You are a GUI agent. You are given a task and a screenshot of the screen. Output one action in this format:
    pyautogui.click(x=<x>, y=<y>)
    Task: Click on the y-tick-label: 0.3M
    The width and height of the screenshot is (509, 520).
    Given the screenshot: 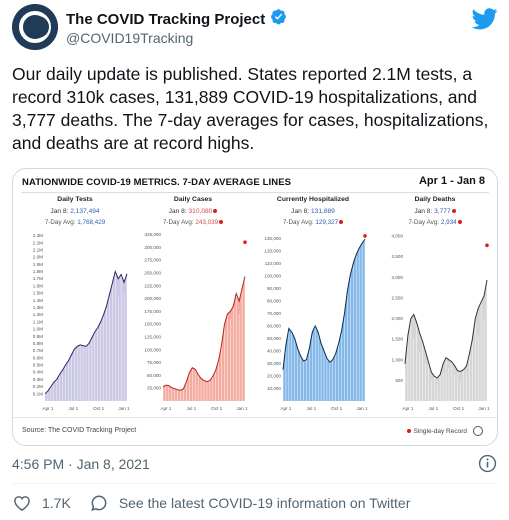 What is the action you would take?
    pyautogui.click(x=38, y=379)
    